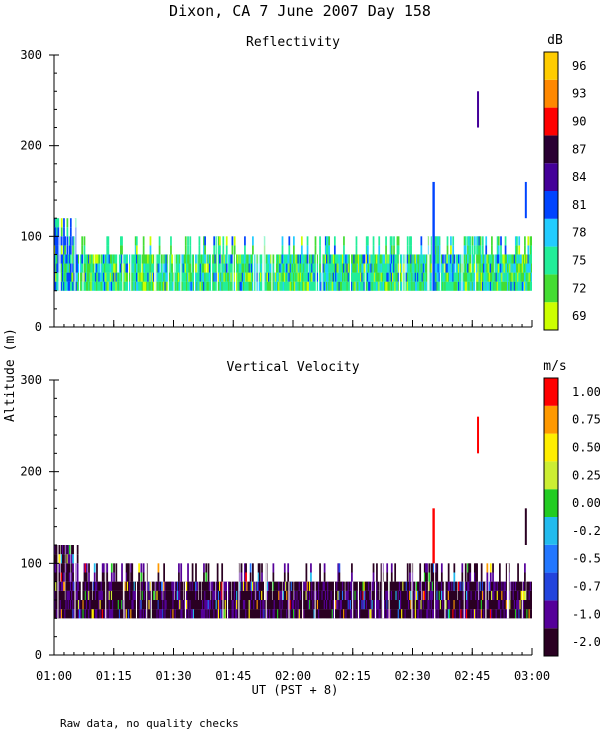  I want to click on panel-title: Vertical Velocity, so click(292, 367).